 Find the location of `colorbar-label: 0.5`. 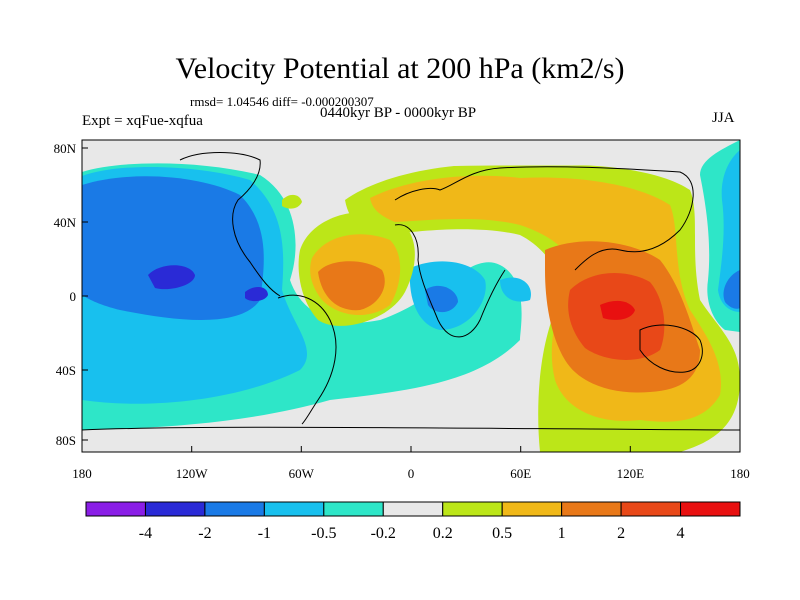

colorbar-label: 0.5 is located at coordinates (502, 533).